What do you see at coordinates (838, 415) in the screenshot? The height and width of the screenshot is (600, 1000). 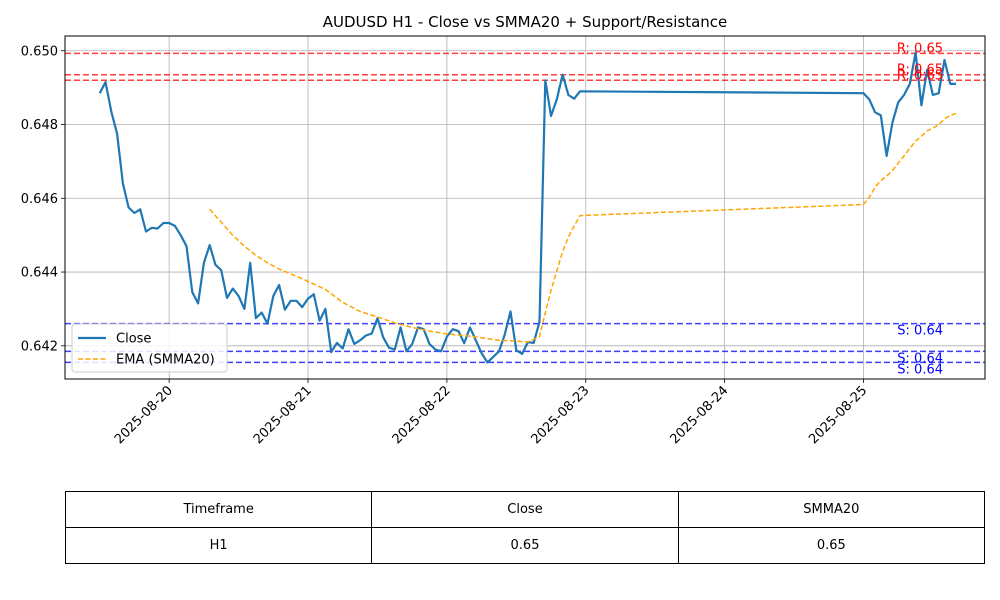 I see `x-tick-label: 2025-08-25` at bounding box center [838, 415].